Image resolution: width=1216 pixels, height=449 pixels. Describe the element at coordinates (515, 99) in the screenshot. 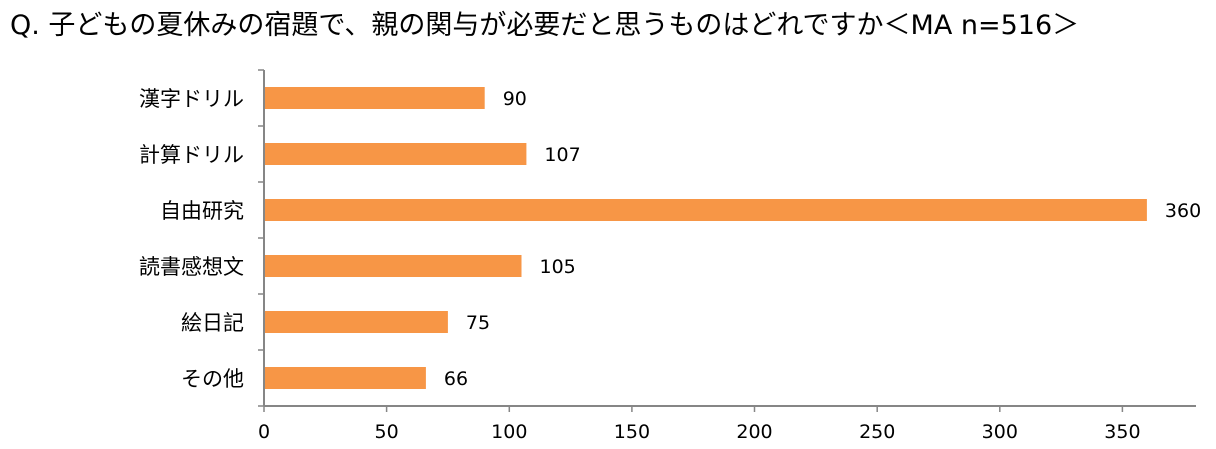

I see `data-label: 90` at that location.